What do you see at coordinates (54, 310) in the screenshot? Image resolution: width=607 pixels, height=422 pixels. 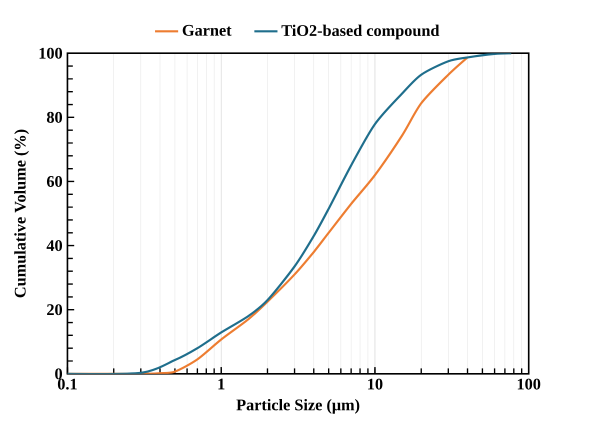 I see `y-tick-label: 20` at bounding box center [54, 310].